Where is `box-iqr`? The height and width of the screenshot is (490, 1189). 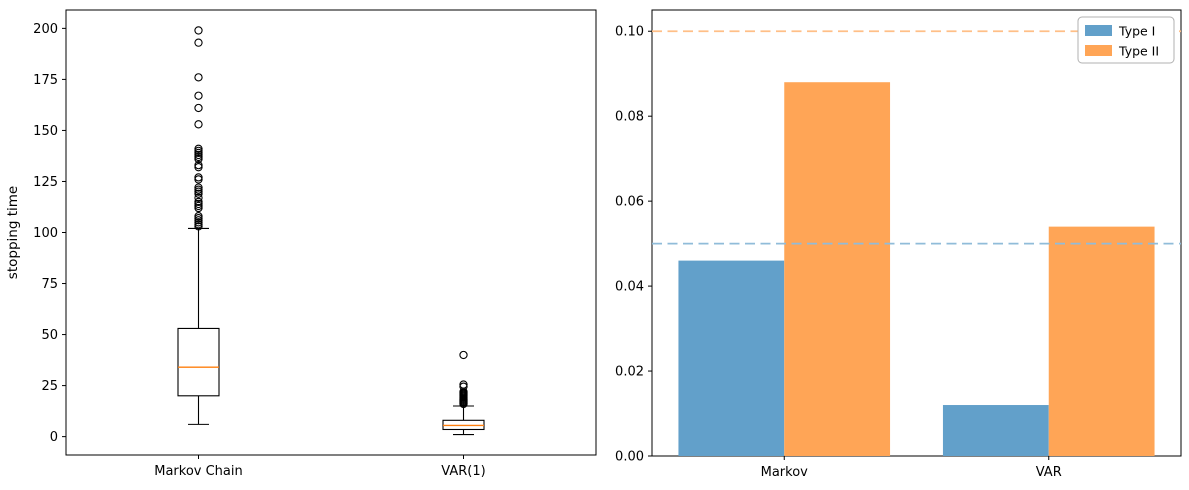
box-iqr is located at coordinates (198, 362).